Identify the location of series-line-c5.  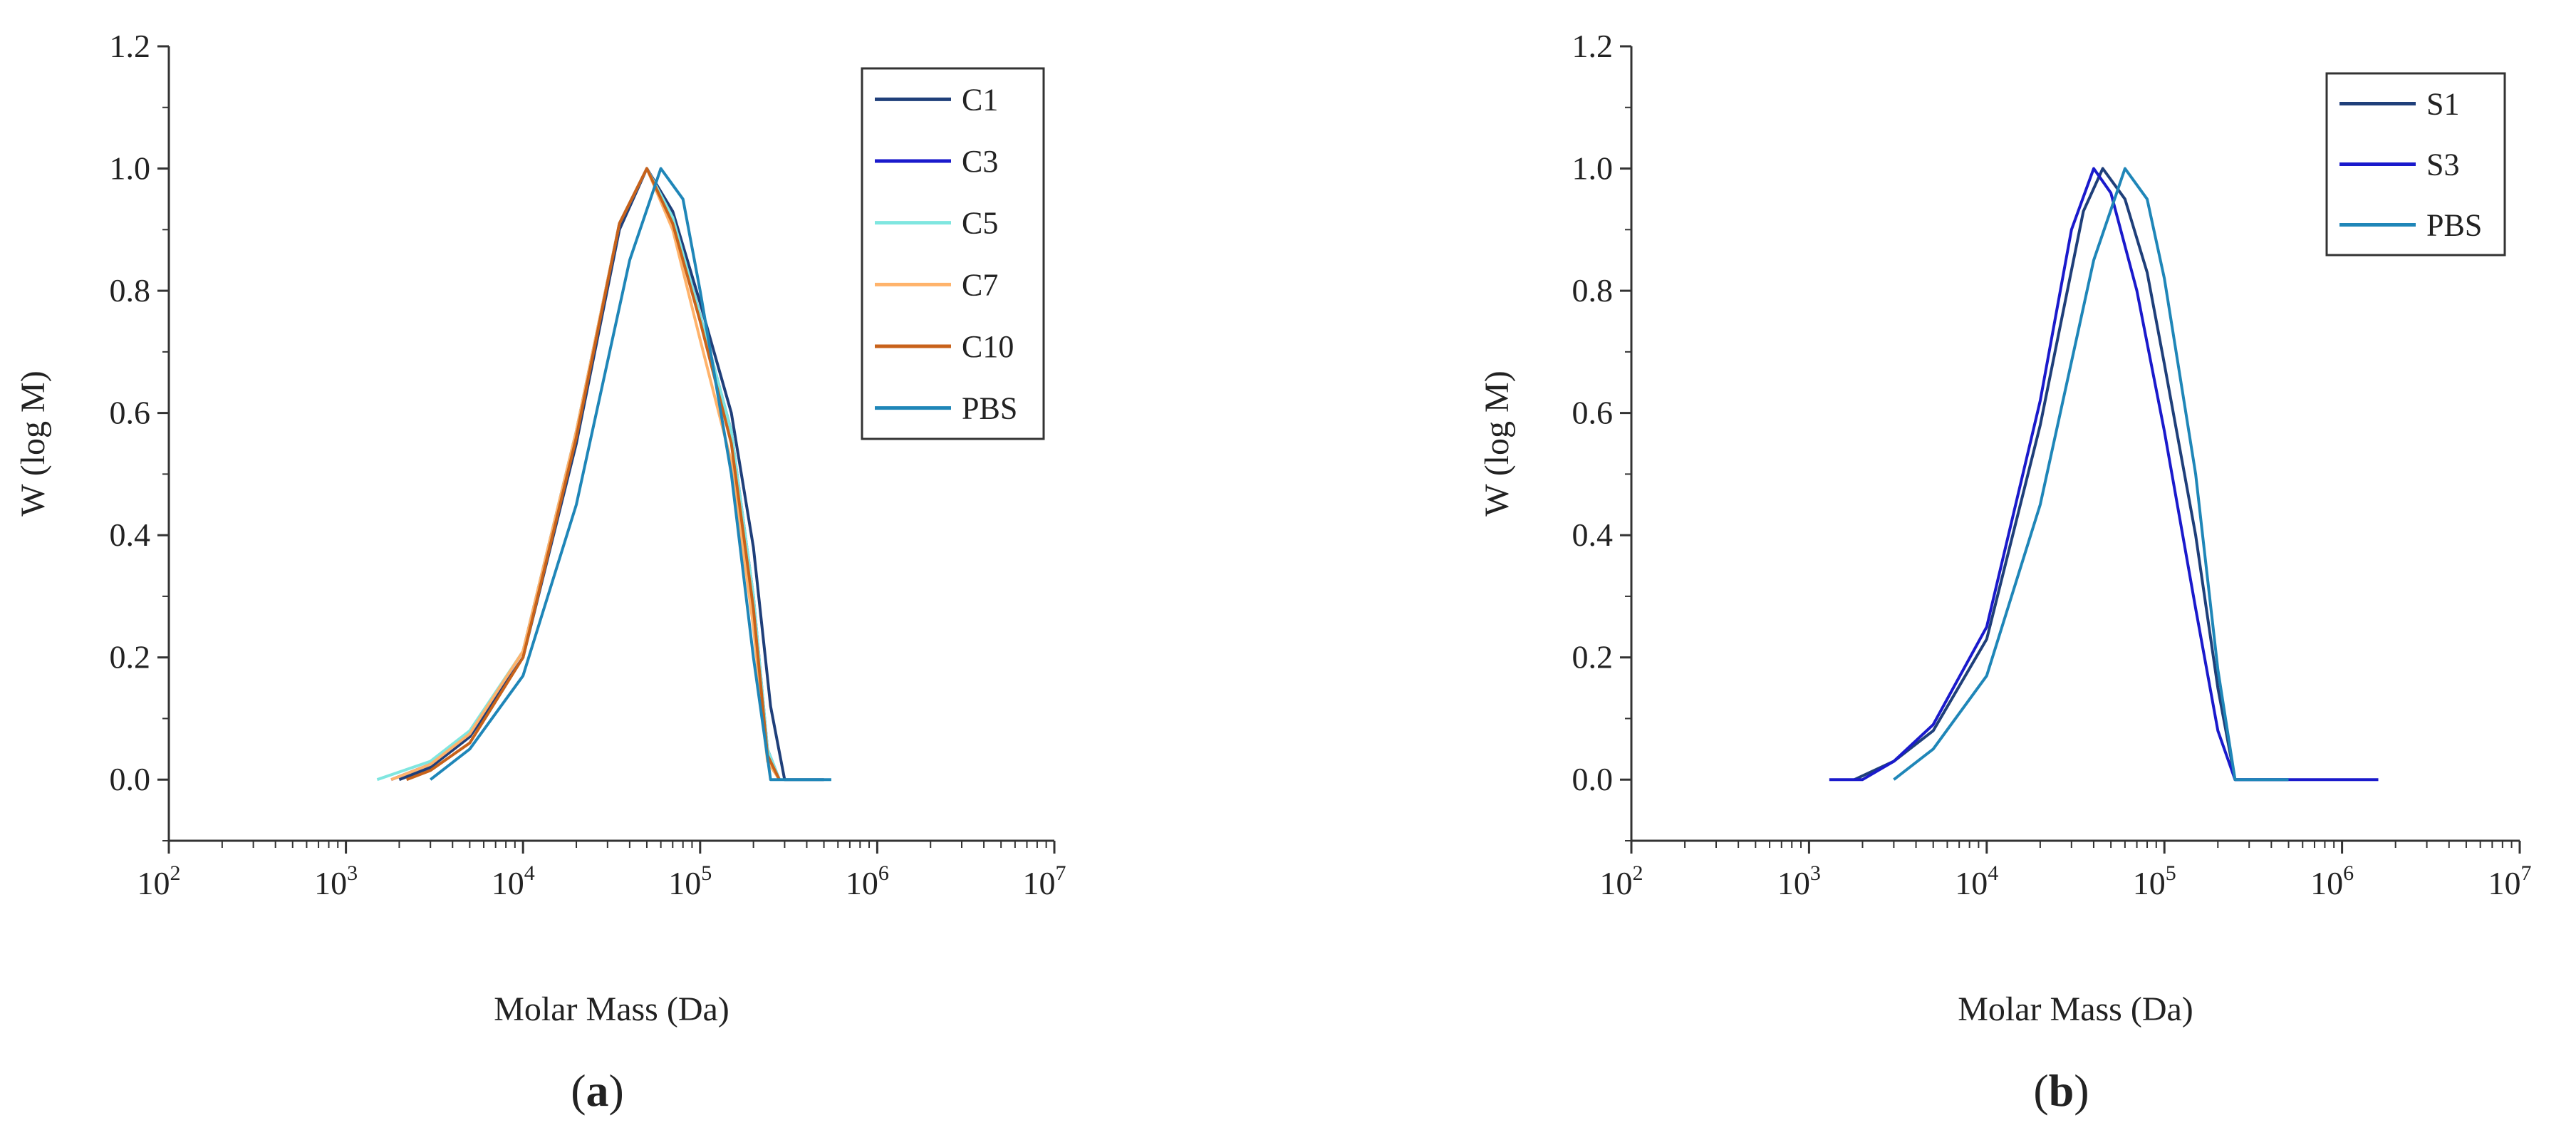
(578, 474).